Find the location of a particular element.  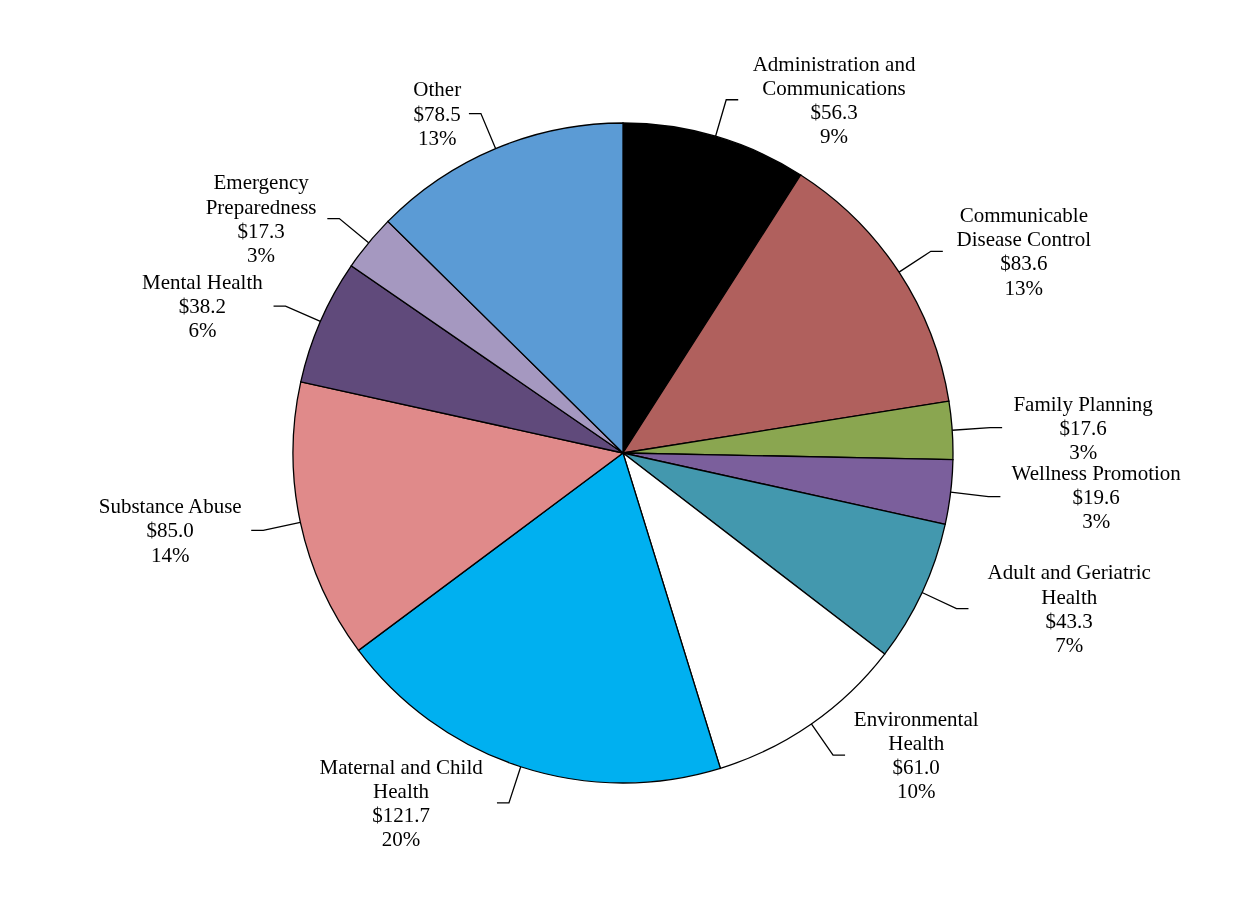

data-label: $38.2 6% is located at coordinates (202, 318).